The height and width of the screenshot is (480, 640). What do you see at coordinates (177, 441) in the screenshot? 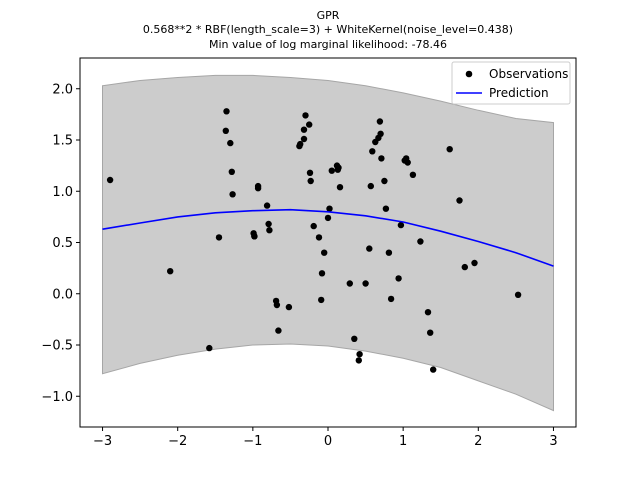
I see `x-tick-label: −2` at bounding box center [177, 441].